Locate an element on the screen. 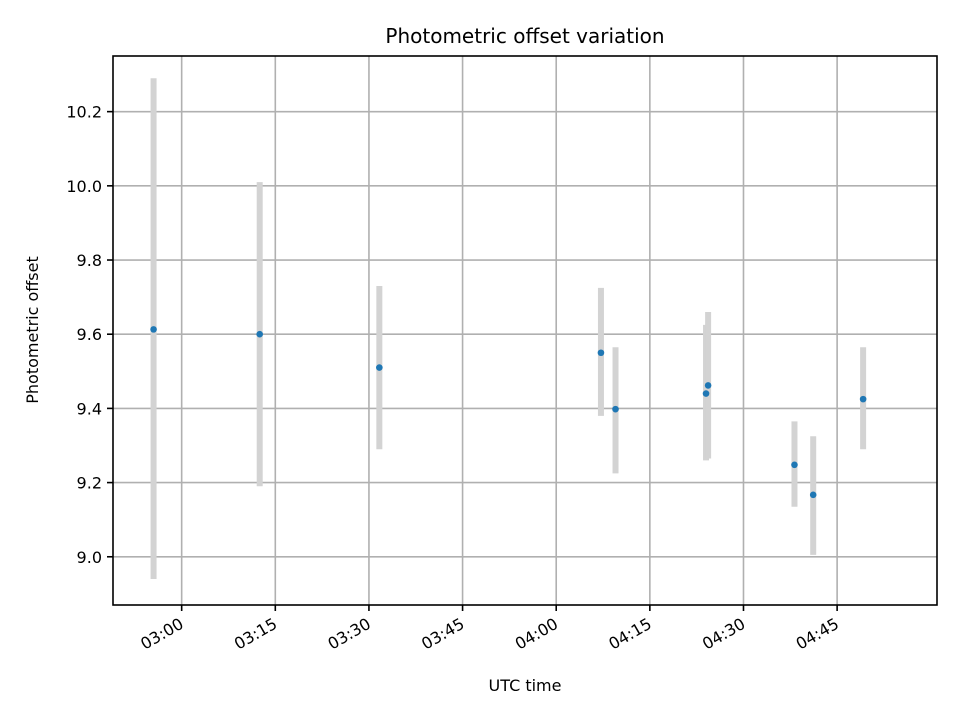 Image resolution: width=960 pixels, height=720 pixels. y-tick-label: 10.2 is located at coordinates (84, 112).